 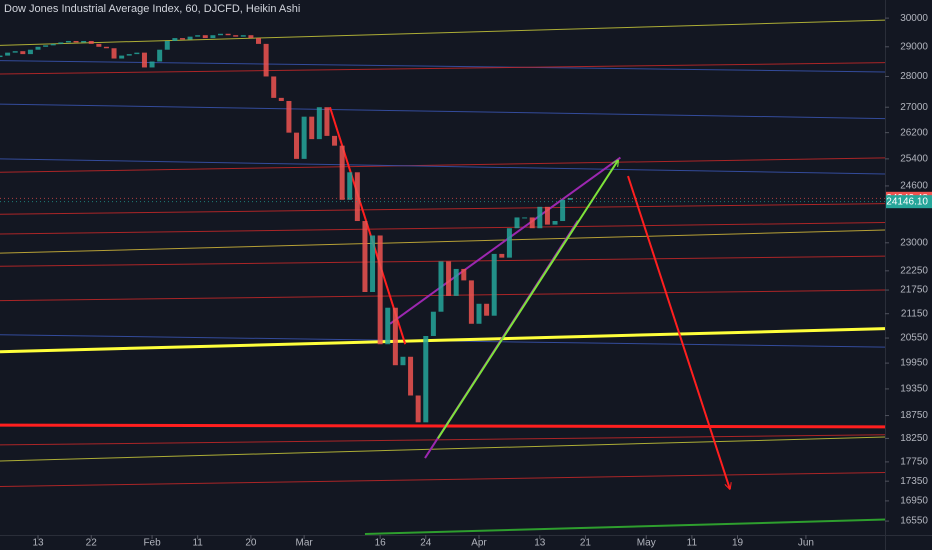 I want to click on x-tick-label: 11, so click(x=692, y=543).